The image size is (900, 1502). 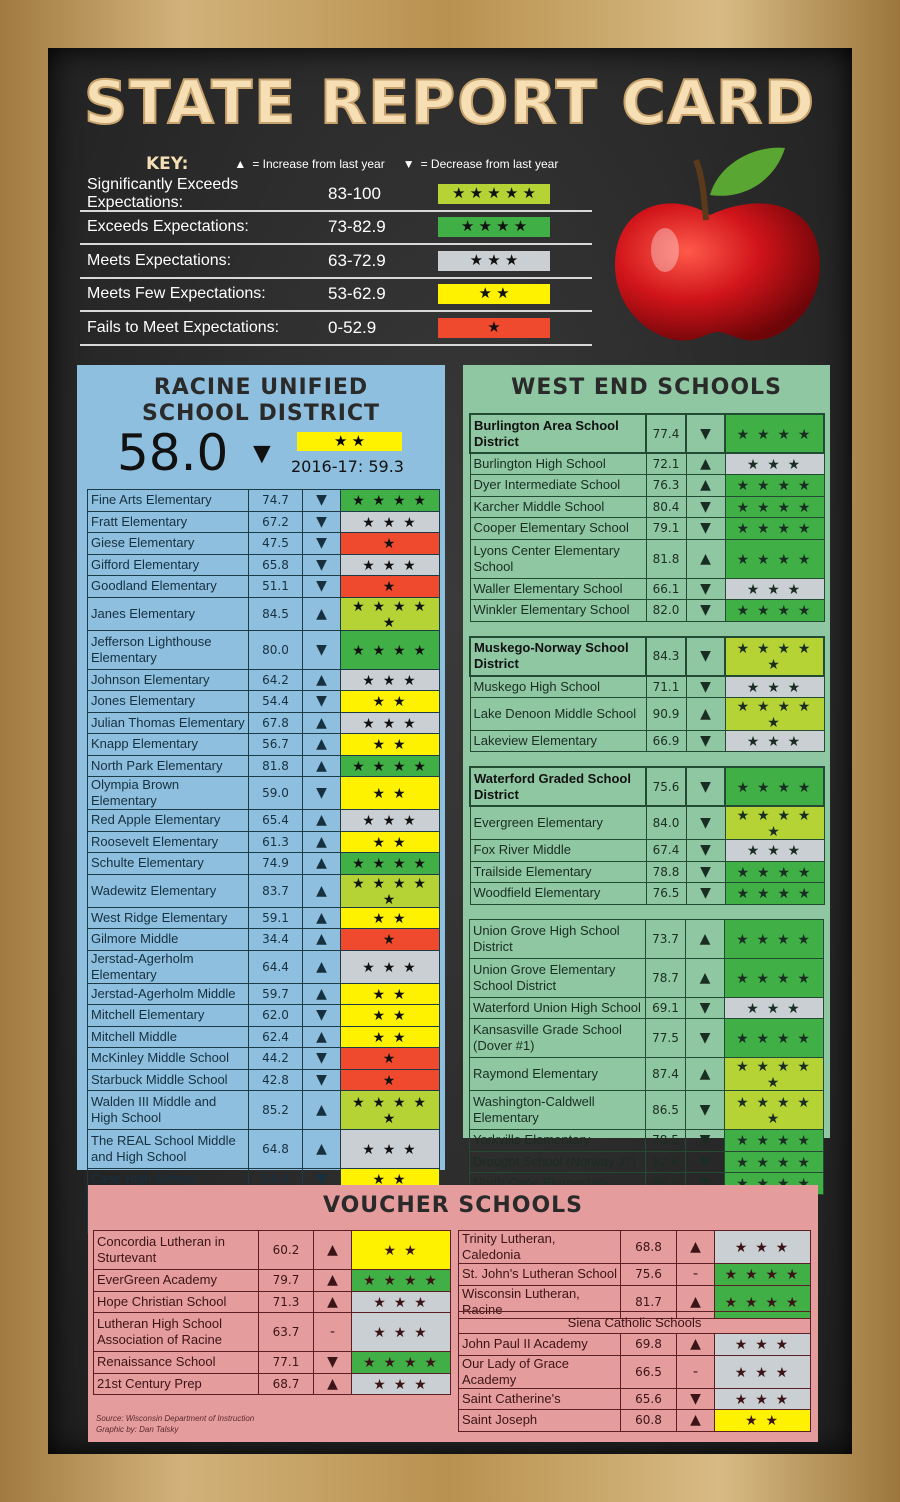 What do you see at coordinates (275, 863) in the screenshot?
I see `score: 74.9` at bounding box center [275, 863].